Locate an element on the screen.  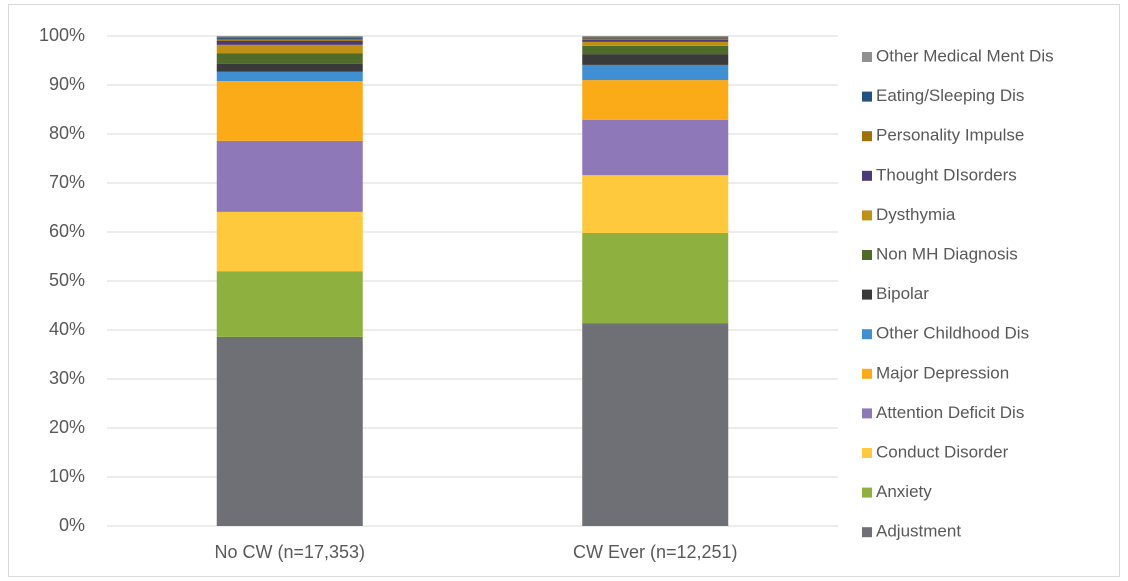
legend-label: Other Childhood Dis is located at coordinates (952, 333).